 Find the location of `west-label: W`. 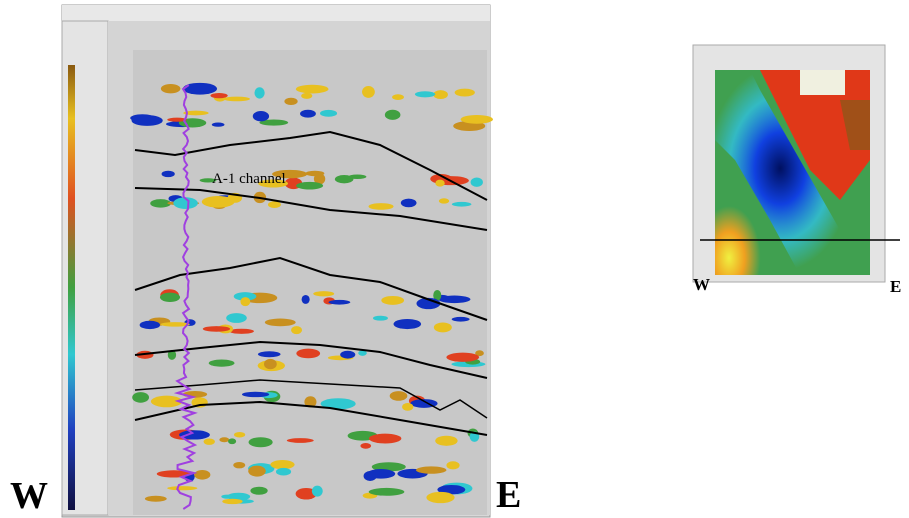

west-label: W is located at coordinates (29, 496).